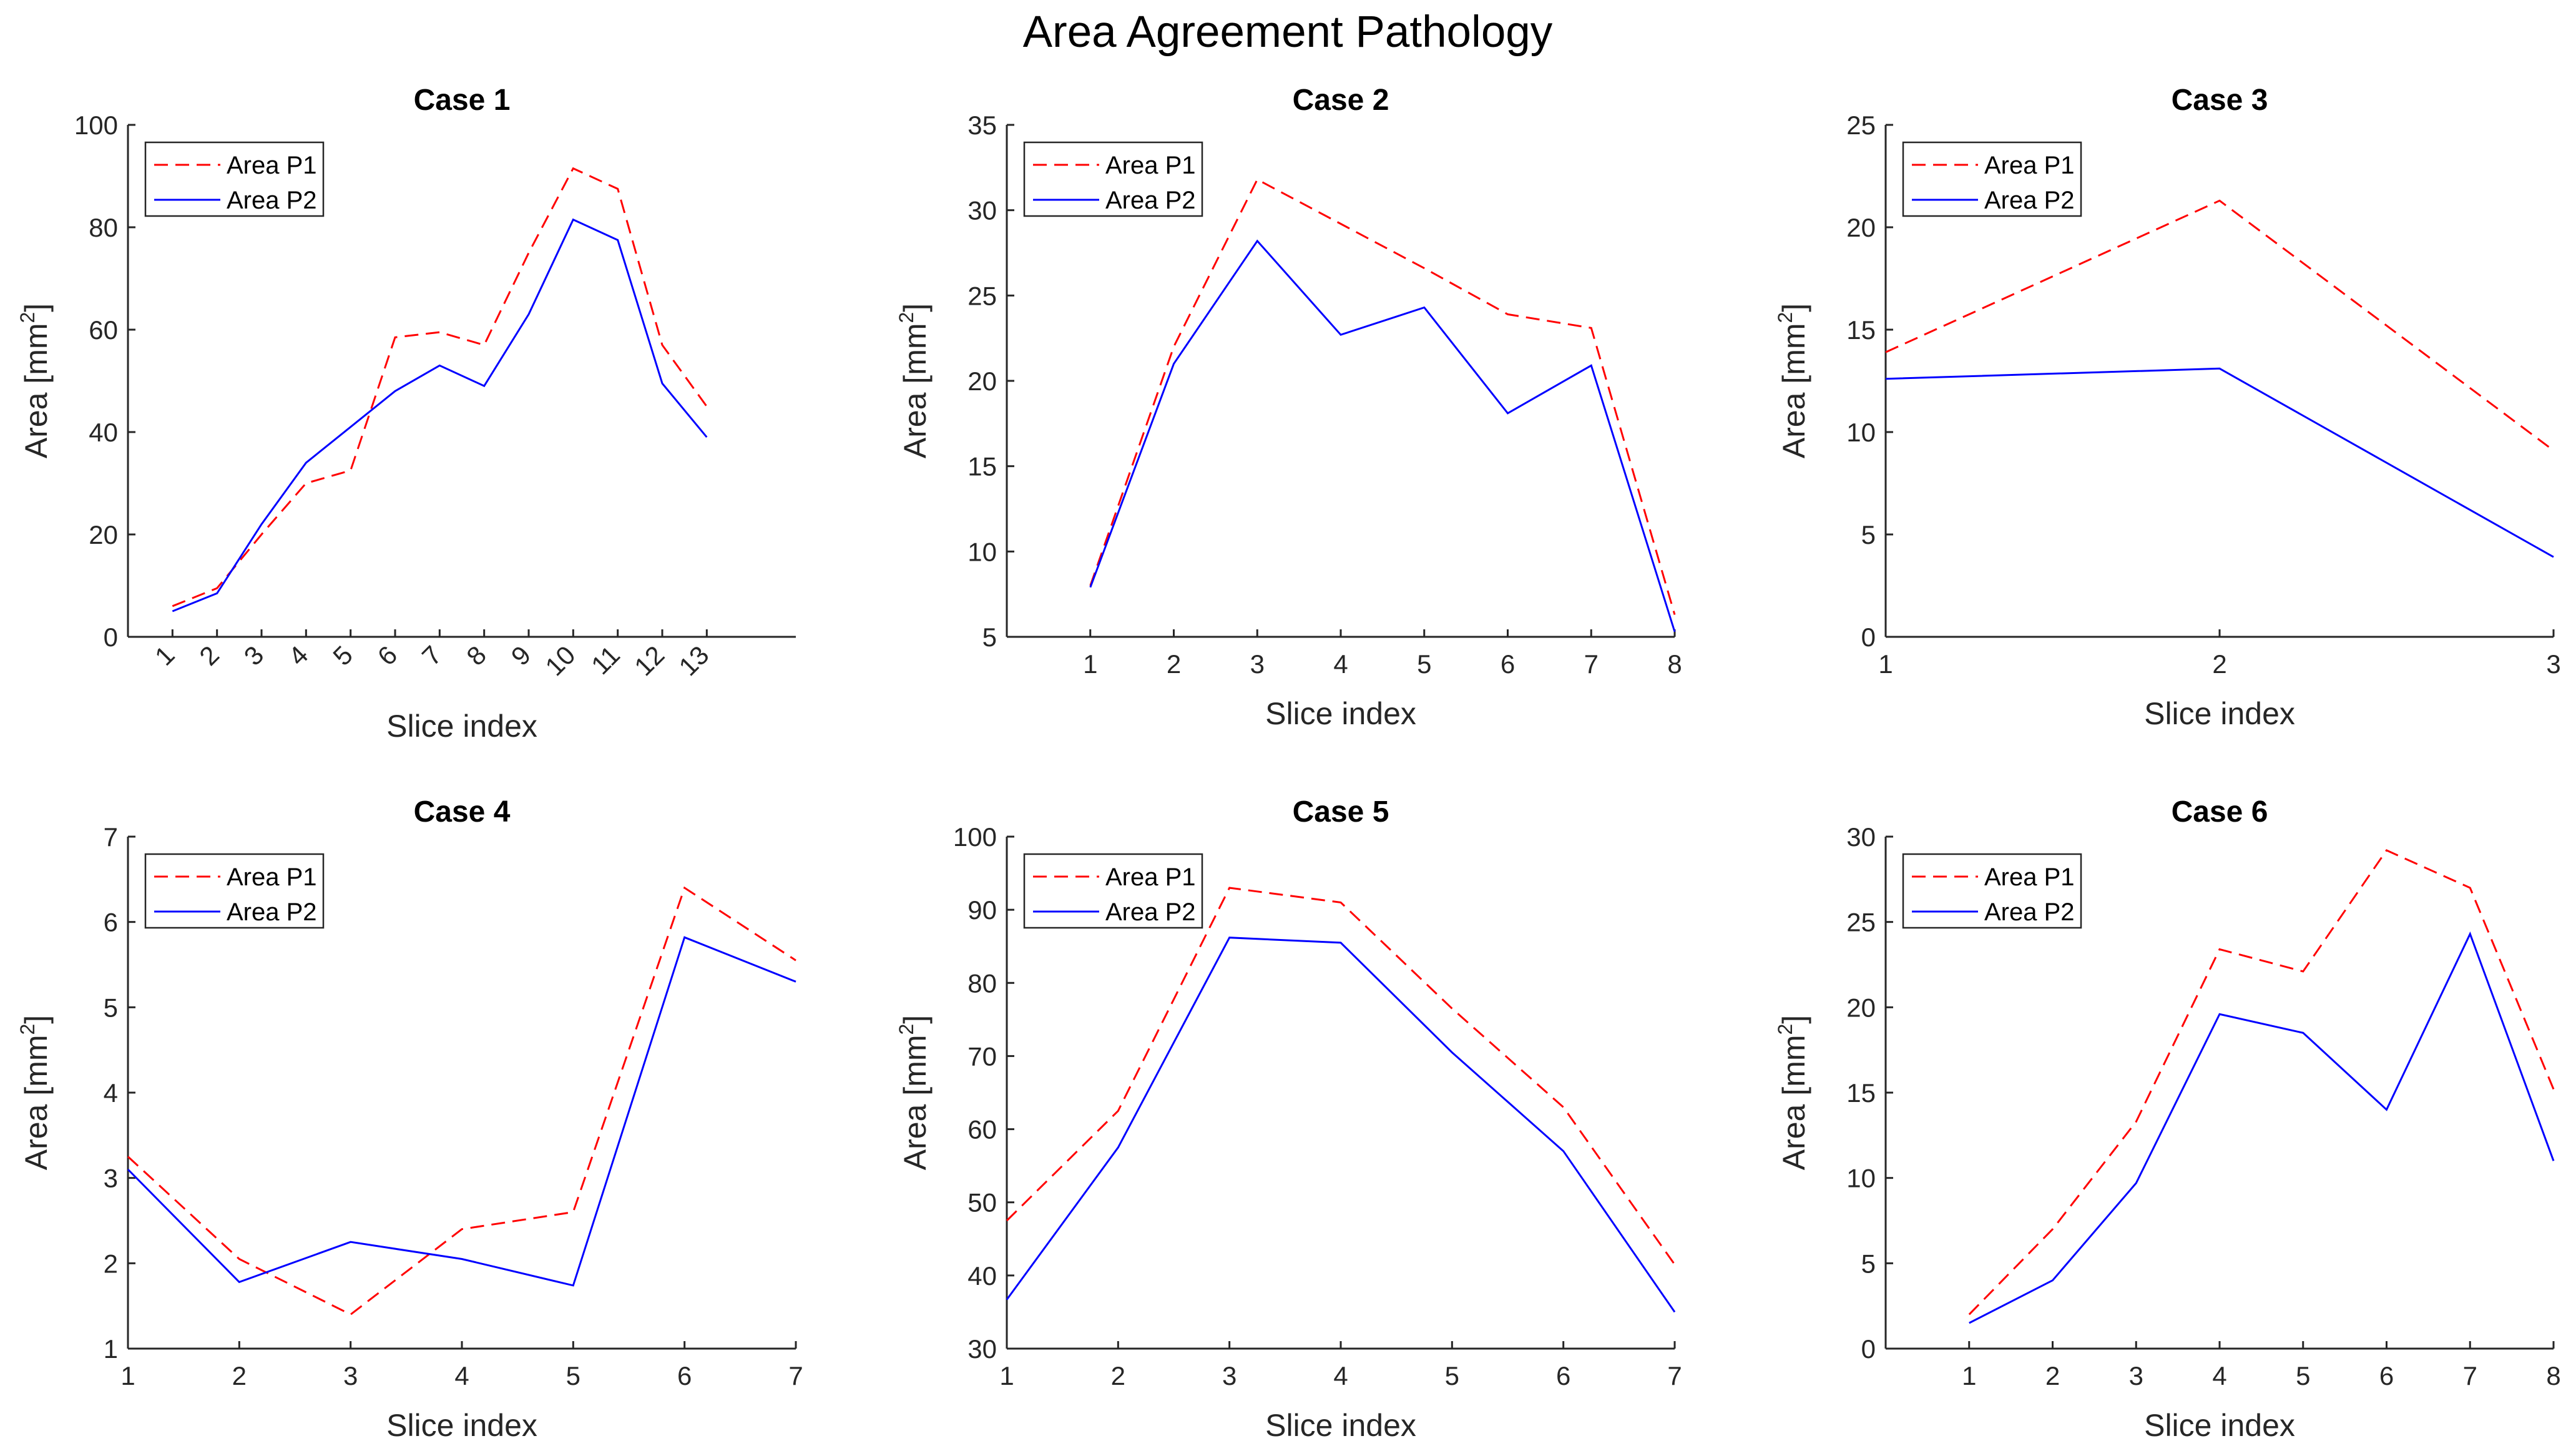 The image size is (2576, 1451). I want to click on panel-title: Case 6, so click(2220, 812).